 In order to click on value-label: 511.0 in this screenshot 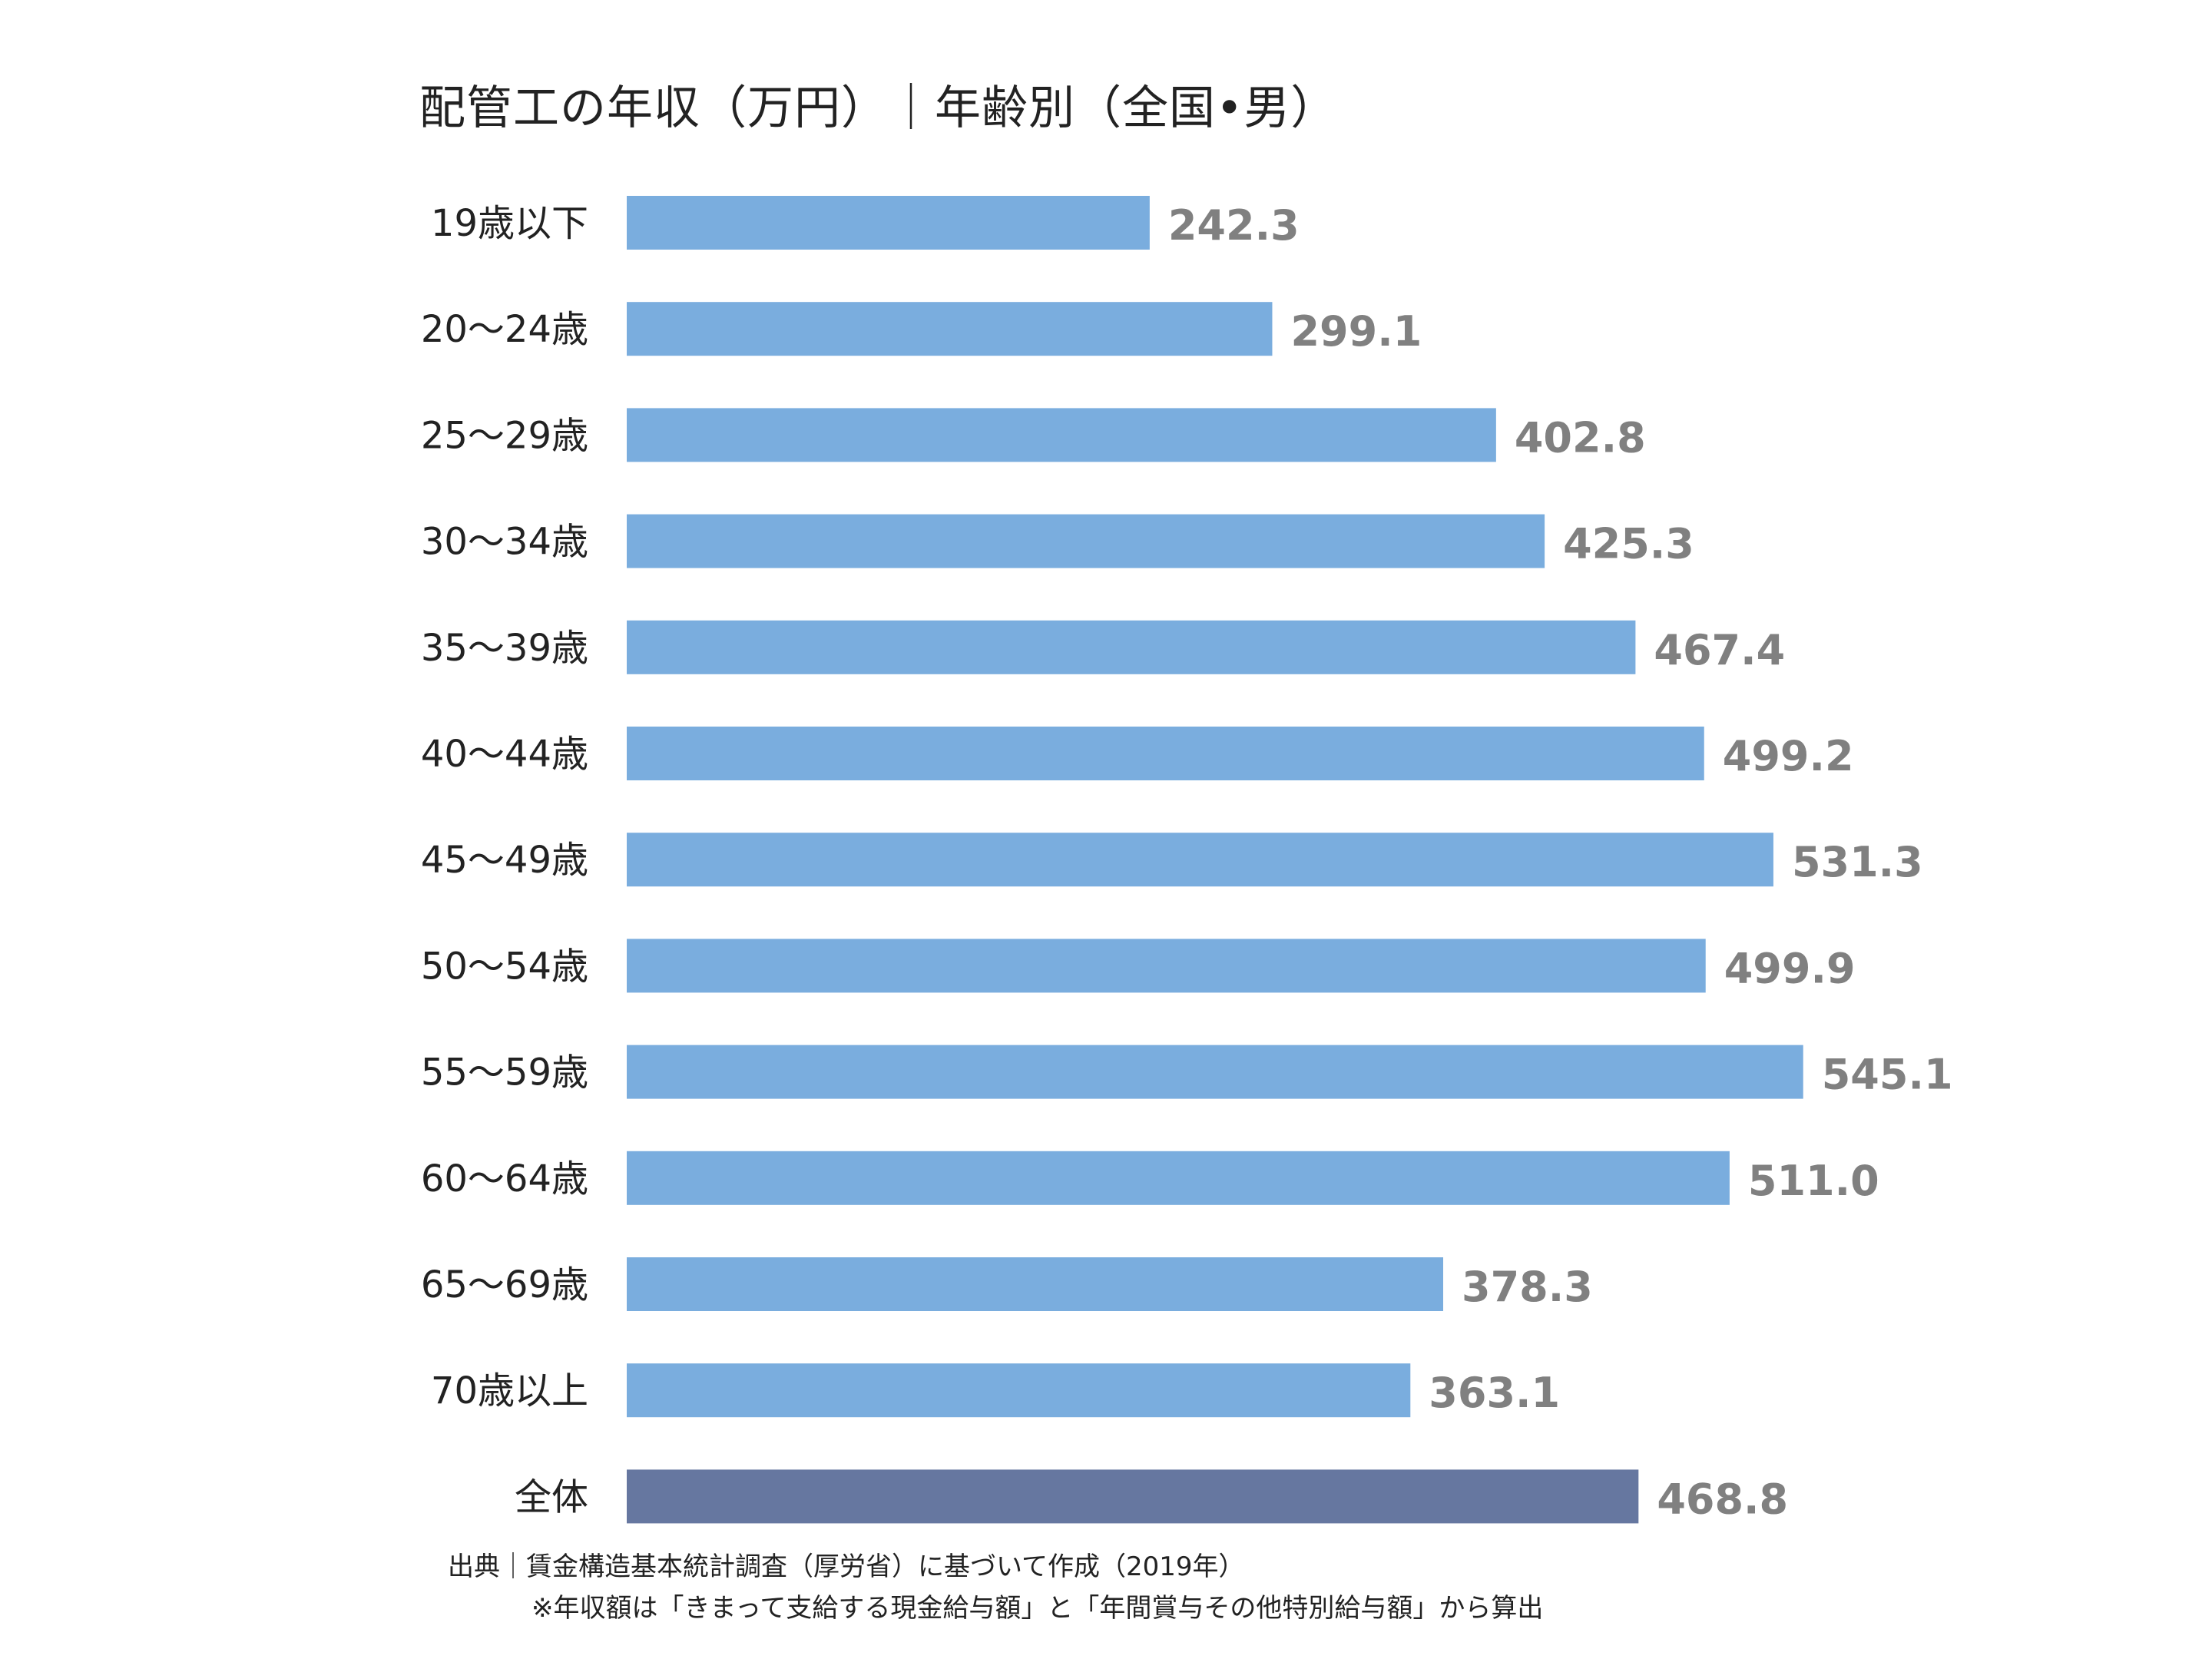, I will do `click(1814, 1181)`.